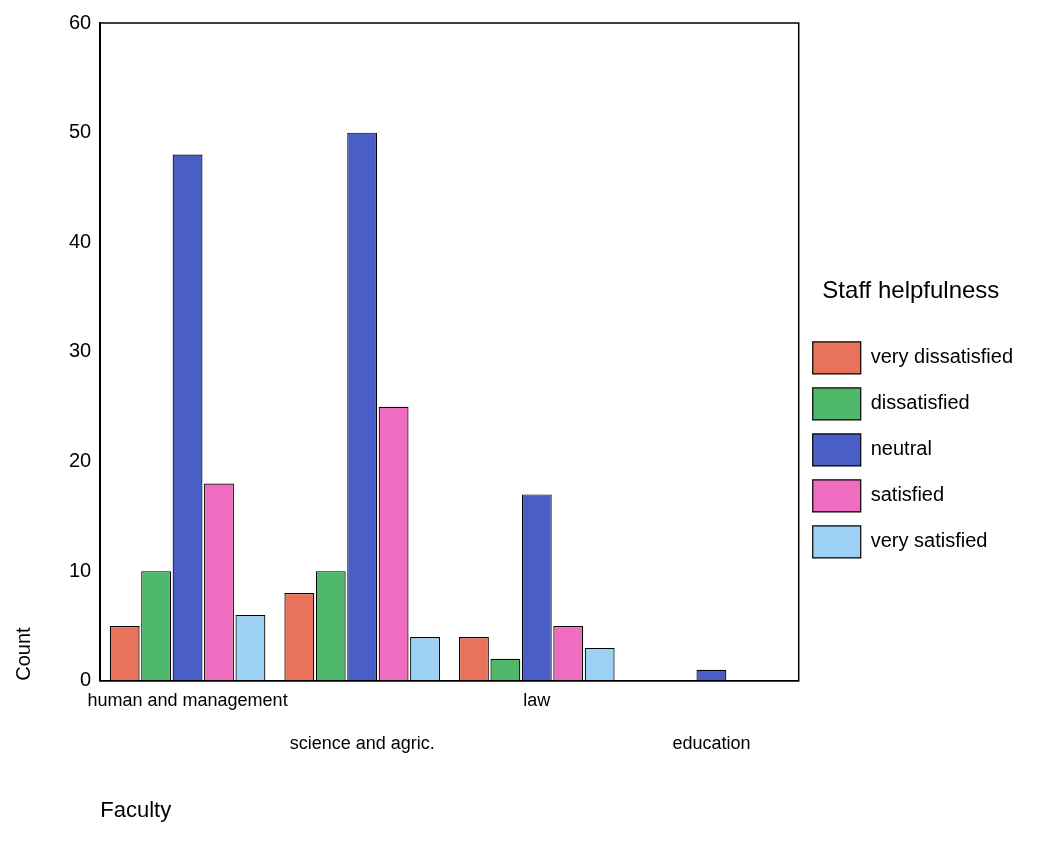 Image resolution: width=1043 pixels, height=842 pixels. I want to click on x-axis-title: Faculty, so click(136, 809).